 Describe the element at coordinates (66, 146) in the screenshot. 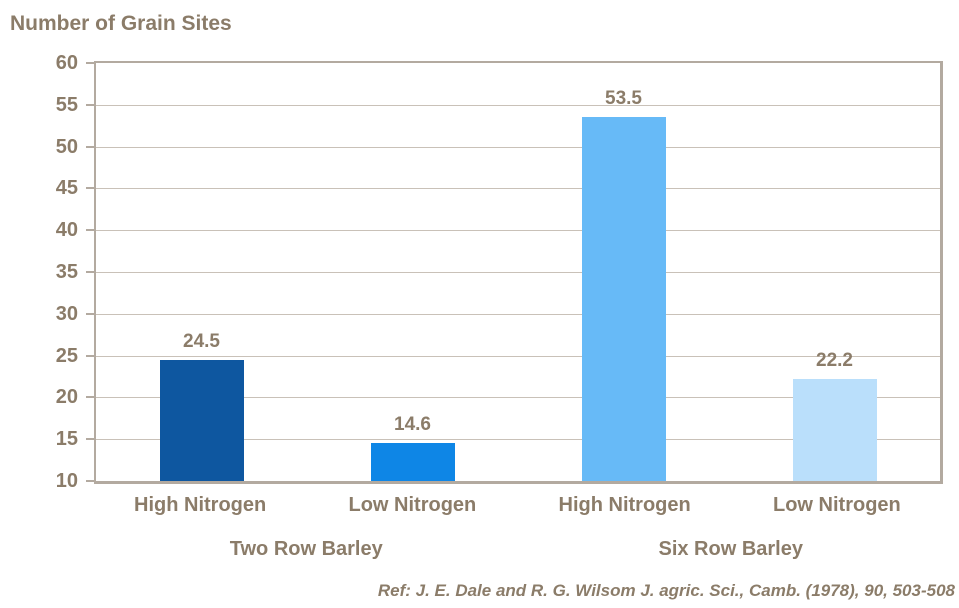

I see `y-tick-label: 50` at that location.